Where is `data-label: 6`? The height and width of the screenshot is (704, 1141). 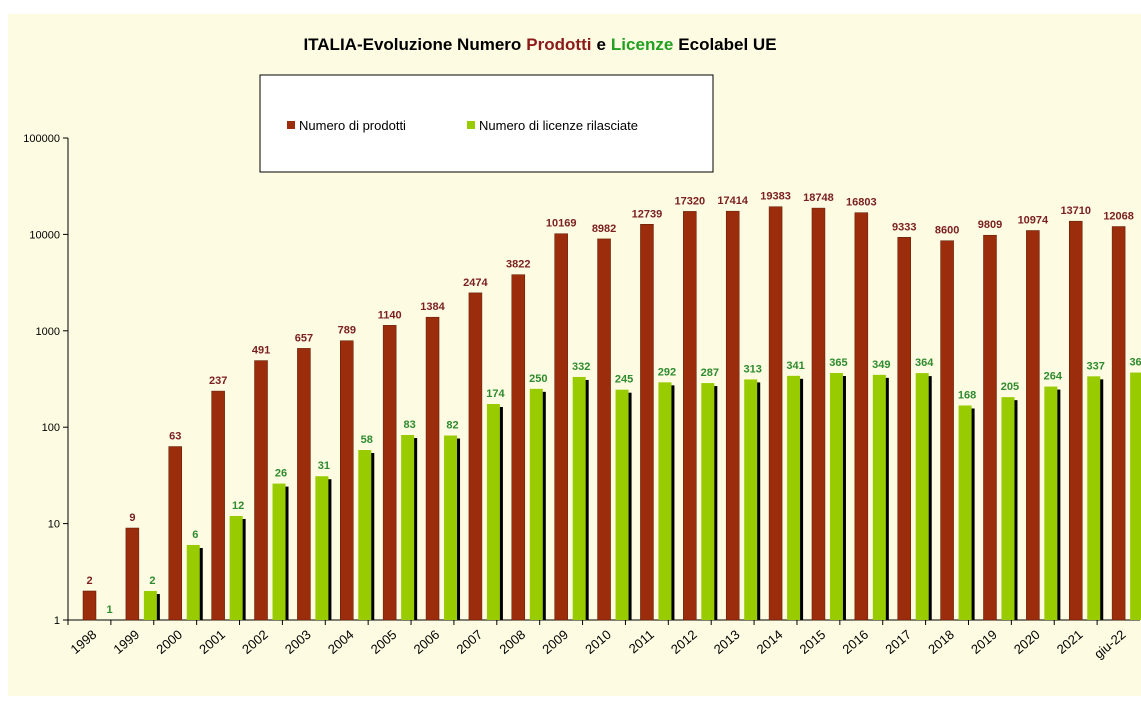
data-label: 6 is located at coordinates (195, 535).